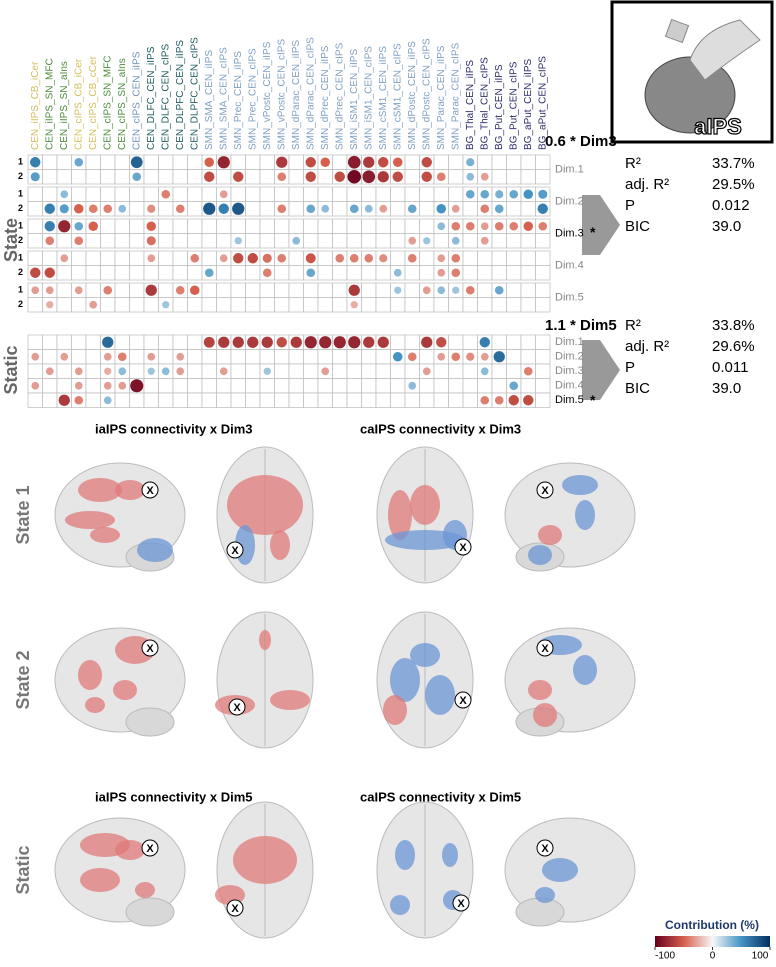 This screenshot has width=776, height=967. Describe the element at coordinates (637, 388) in the screenshot. I see `stat-label: BIC` at that location.